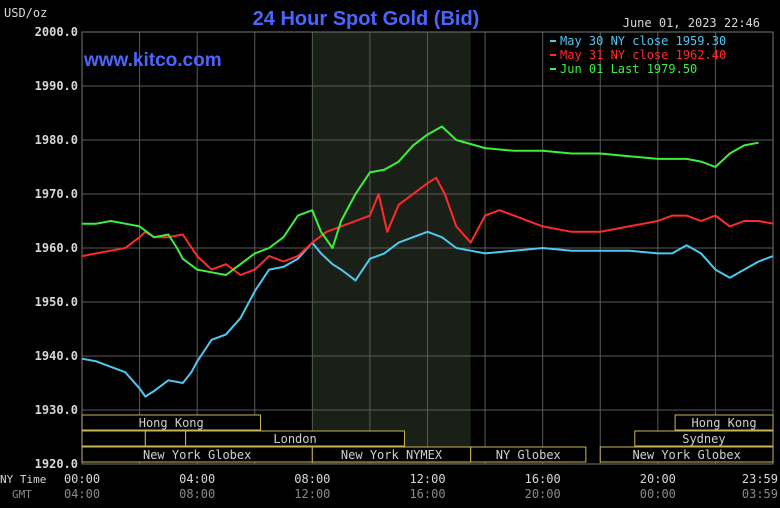 This screenshot has width=780, height=508. What do you see at coordinates (658, 494) in the screenshot?
I see `x-tick-label-gmt: 00:00` at bounding box center [658, 494].